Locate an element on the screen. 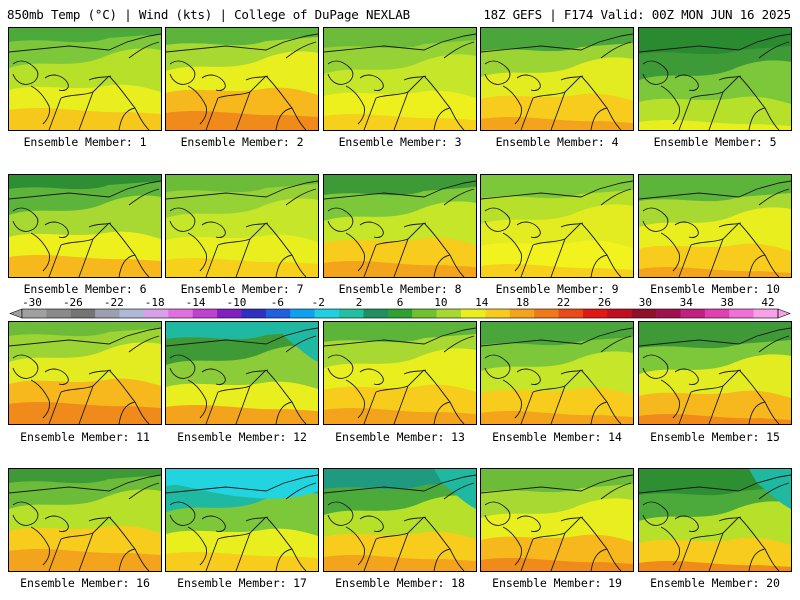 Image resolution: width=800 pixels, height=600 pixels. colorbar-tick-label: 38 is located at coordinates (726, 302).